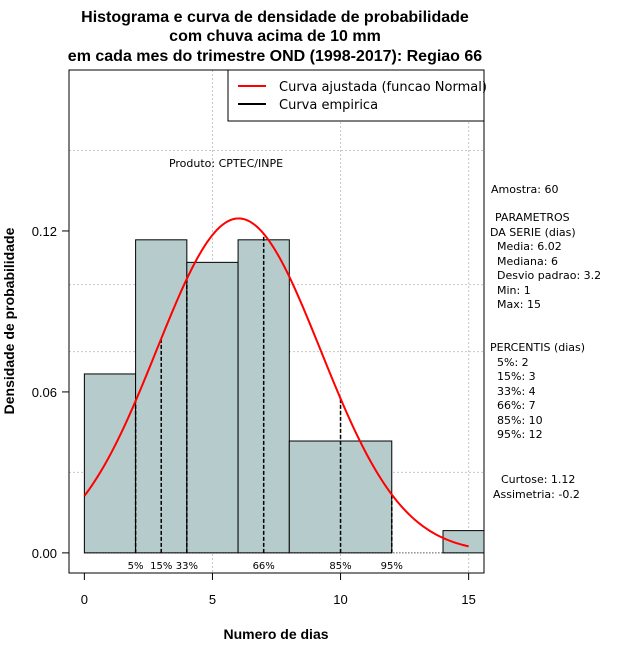 The height and width of the screenshot is (660, 640). Describe the element at coordinates (161, 566) in the screenshot. I see `percentile-label: 15%` at that location.